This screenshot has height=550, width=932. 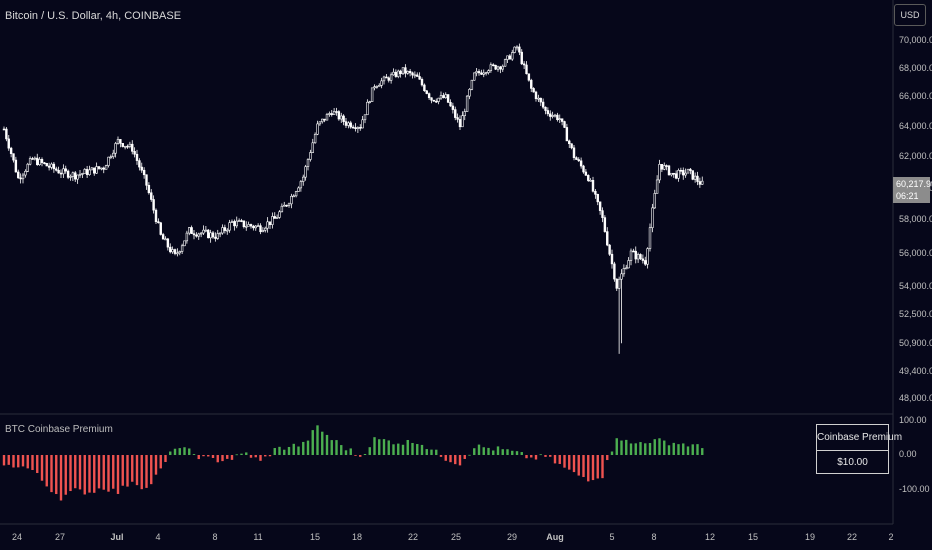 I want to click on currency-button: USD, so click(x=910, y=15).